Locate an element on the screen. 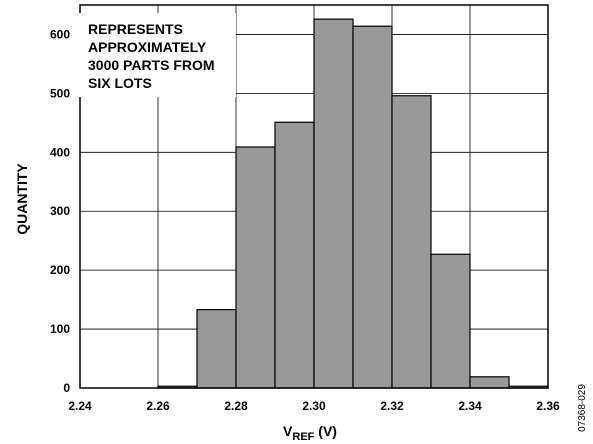  y-tick-label: 200 is located at coordinates (60, 270).